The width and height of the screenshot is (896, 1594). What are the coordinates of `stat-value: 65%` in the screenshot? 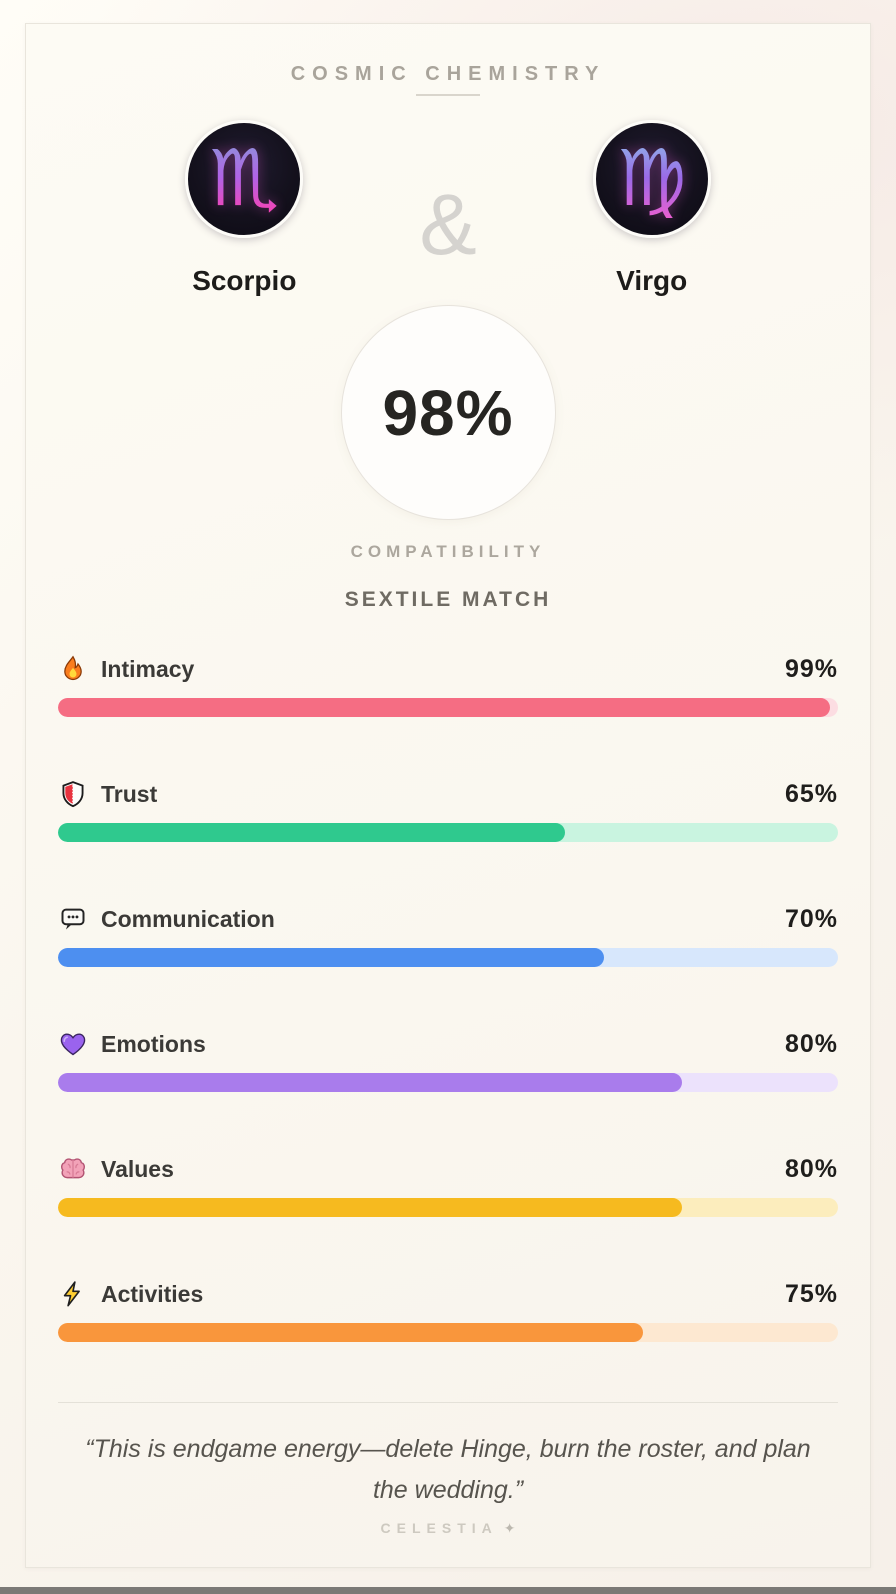 It's located at (811, 793).